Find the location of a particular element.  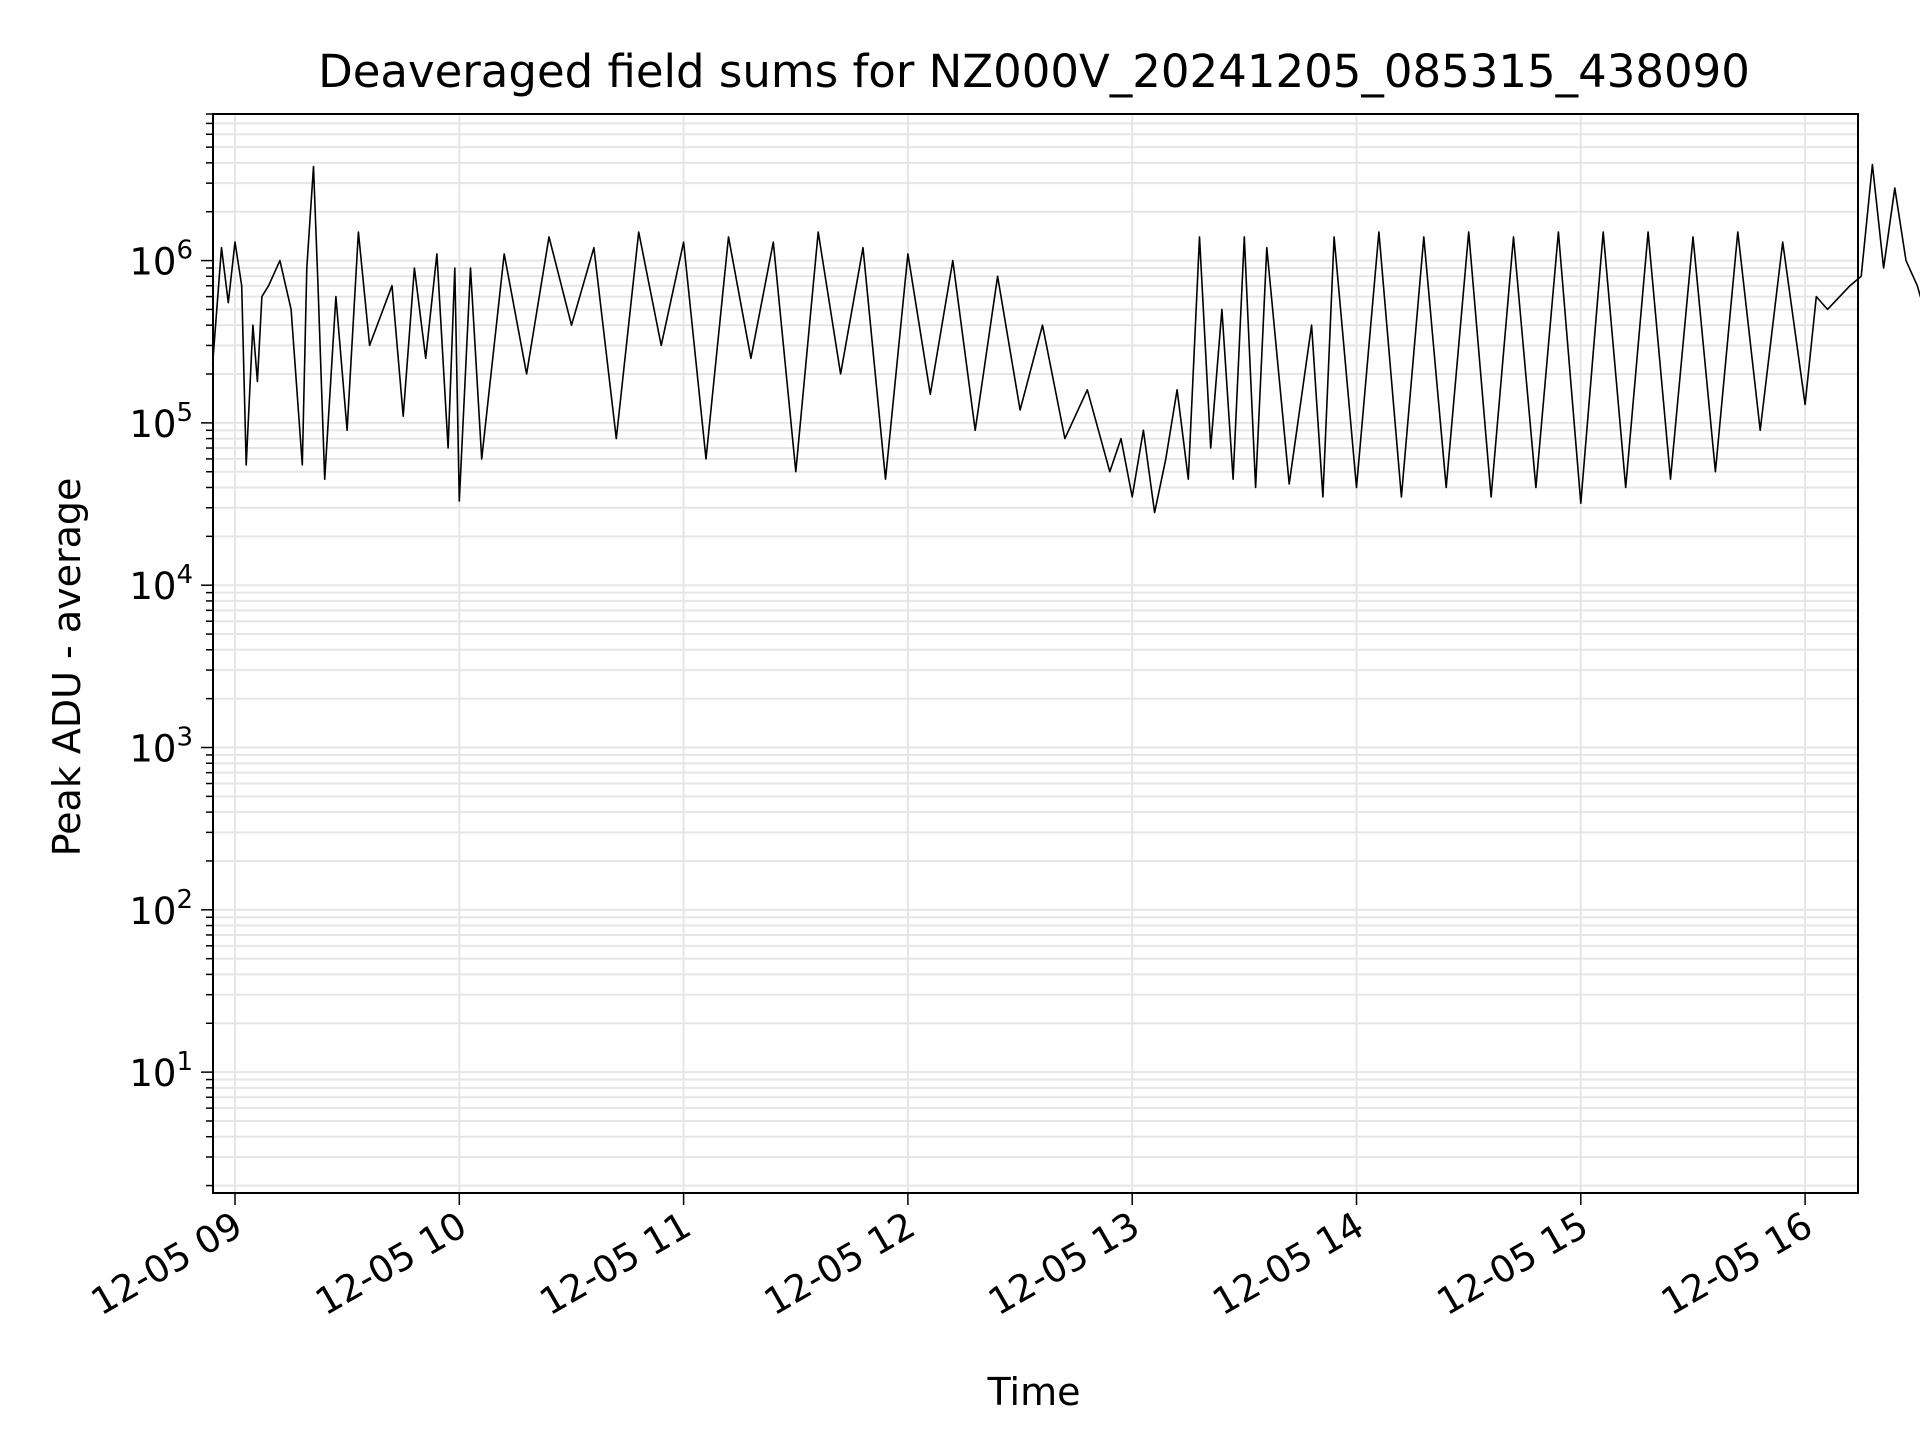

y-tick-label: 102 is located at coordinates (161, 909).